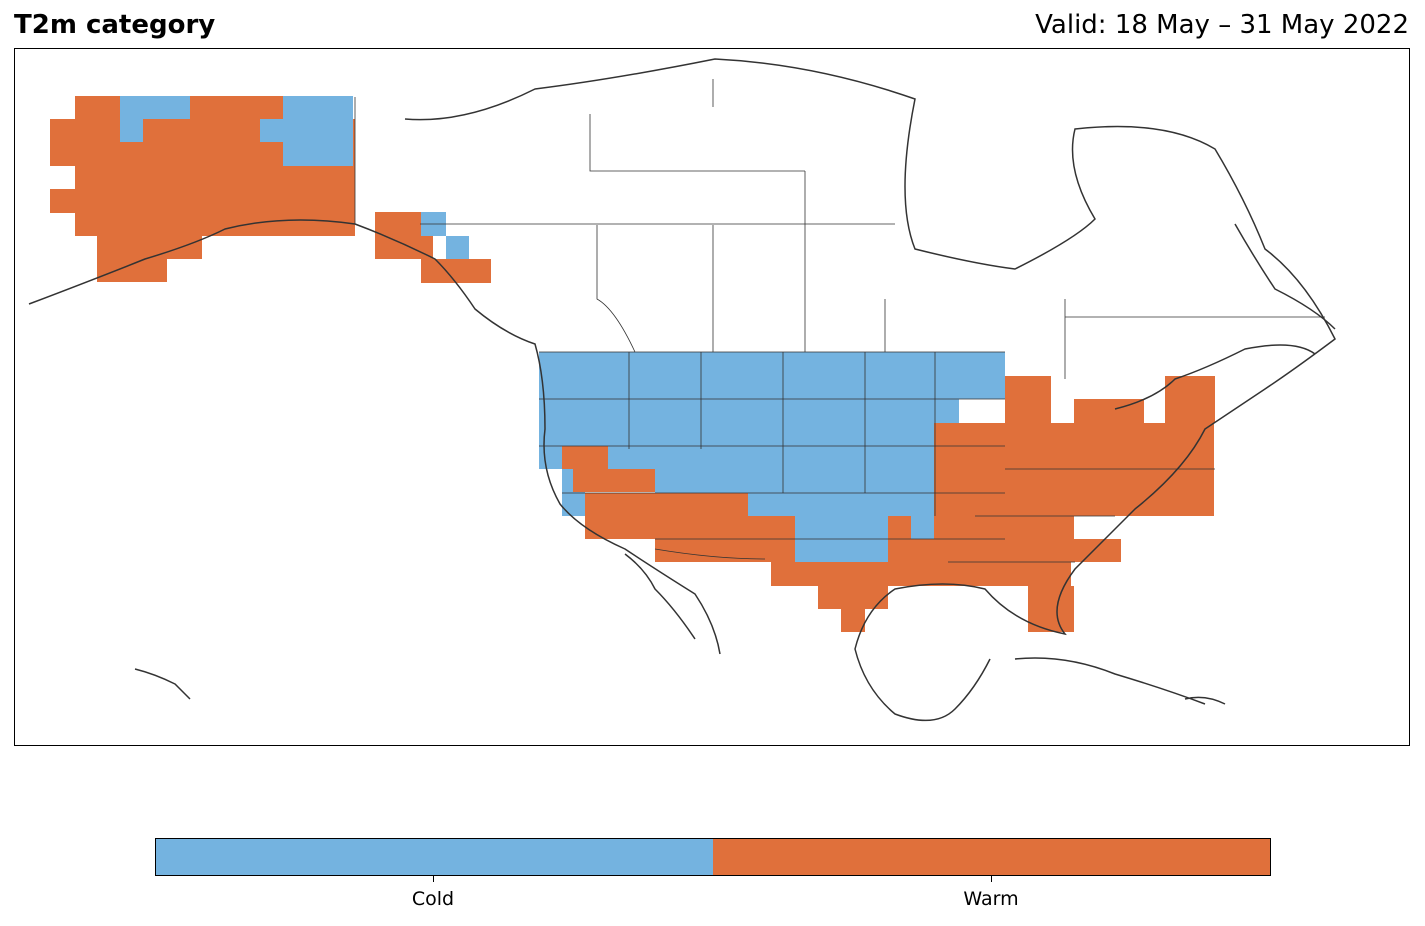  I want to click on alaska-cold-cells, so click(294, 177).